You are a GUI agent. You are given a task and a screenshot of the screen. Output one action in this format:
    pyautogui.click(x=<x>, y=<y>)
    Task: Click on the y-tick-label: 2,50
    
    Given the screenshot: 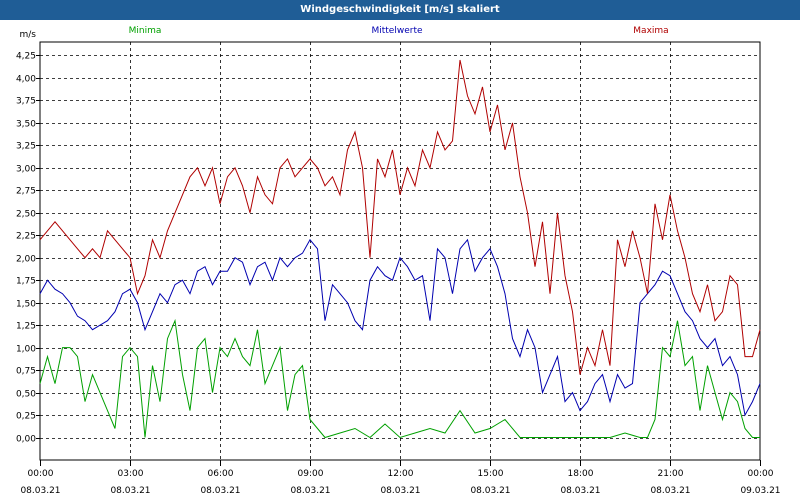 What is the action you would take?
    pyautogui.click(x=26, y=215)
    